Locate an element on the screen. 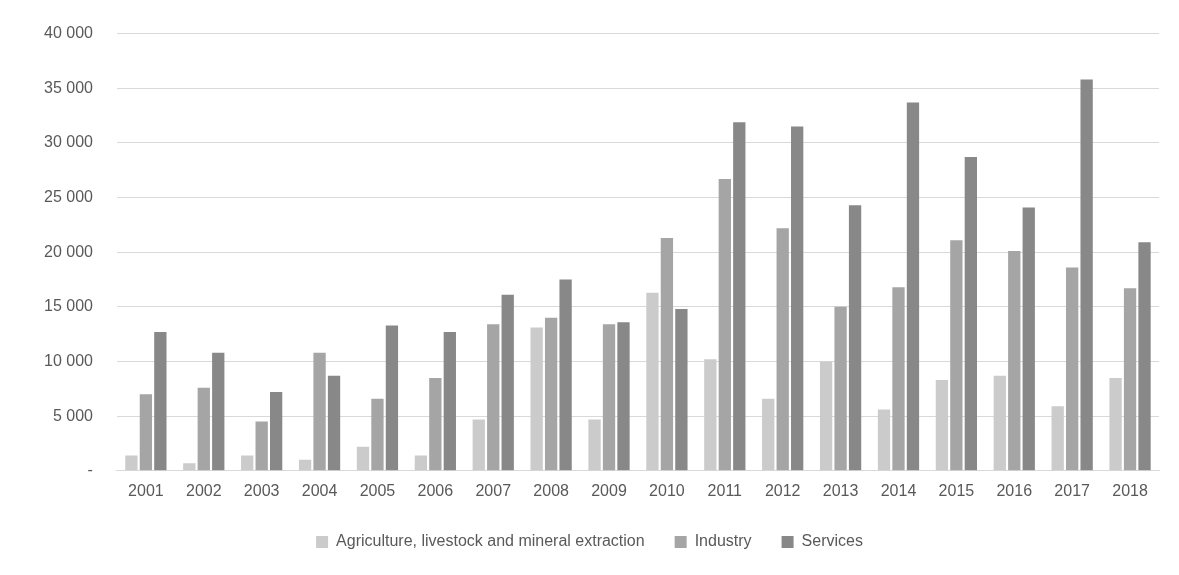 The image size is (1179, 575). y-tick-label: 5 000 is located at coordinates (73, 415).